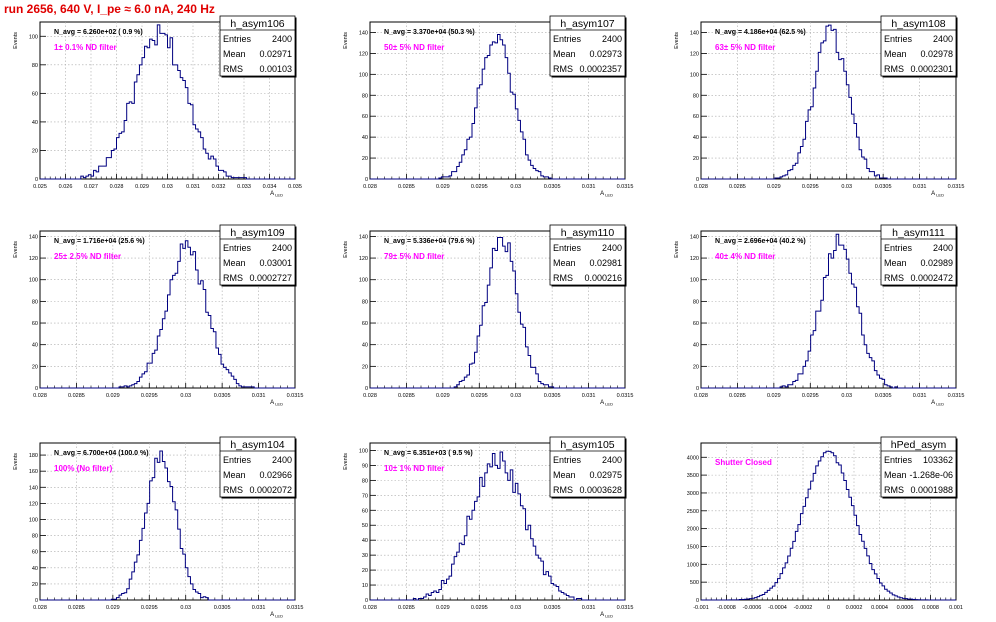 This screenshot has width=996, height=622. What do you see at coordinates (693, 530) in the screenshot?
I see `y-tick-label: 2000` at bounding box center [693, 530].